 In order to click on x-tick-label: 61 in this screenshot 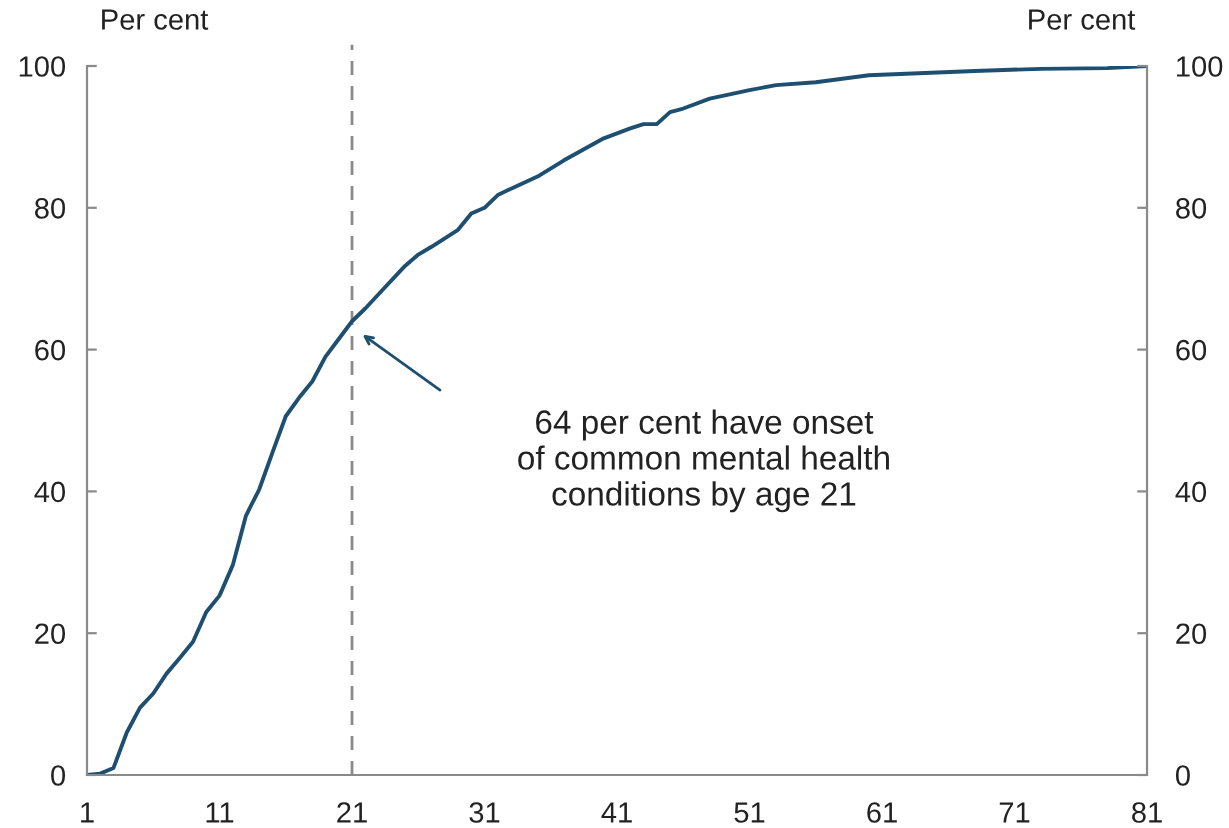, I will do `click(882, 812)`.